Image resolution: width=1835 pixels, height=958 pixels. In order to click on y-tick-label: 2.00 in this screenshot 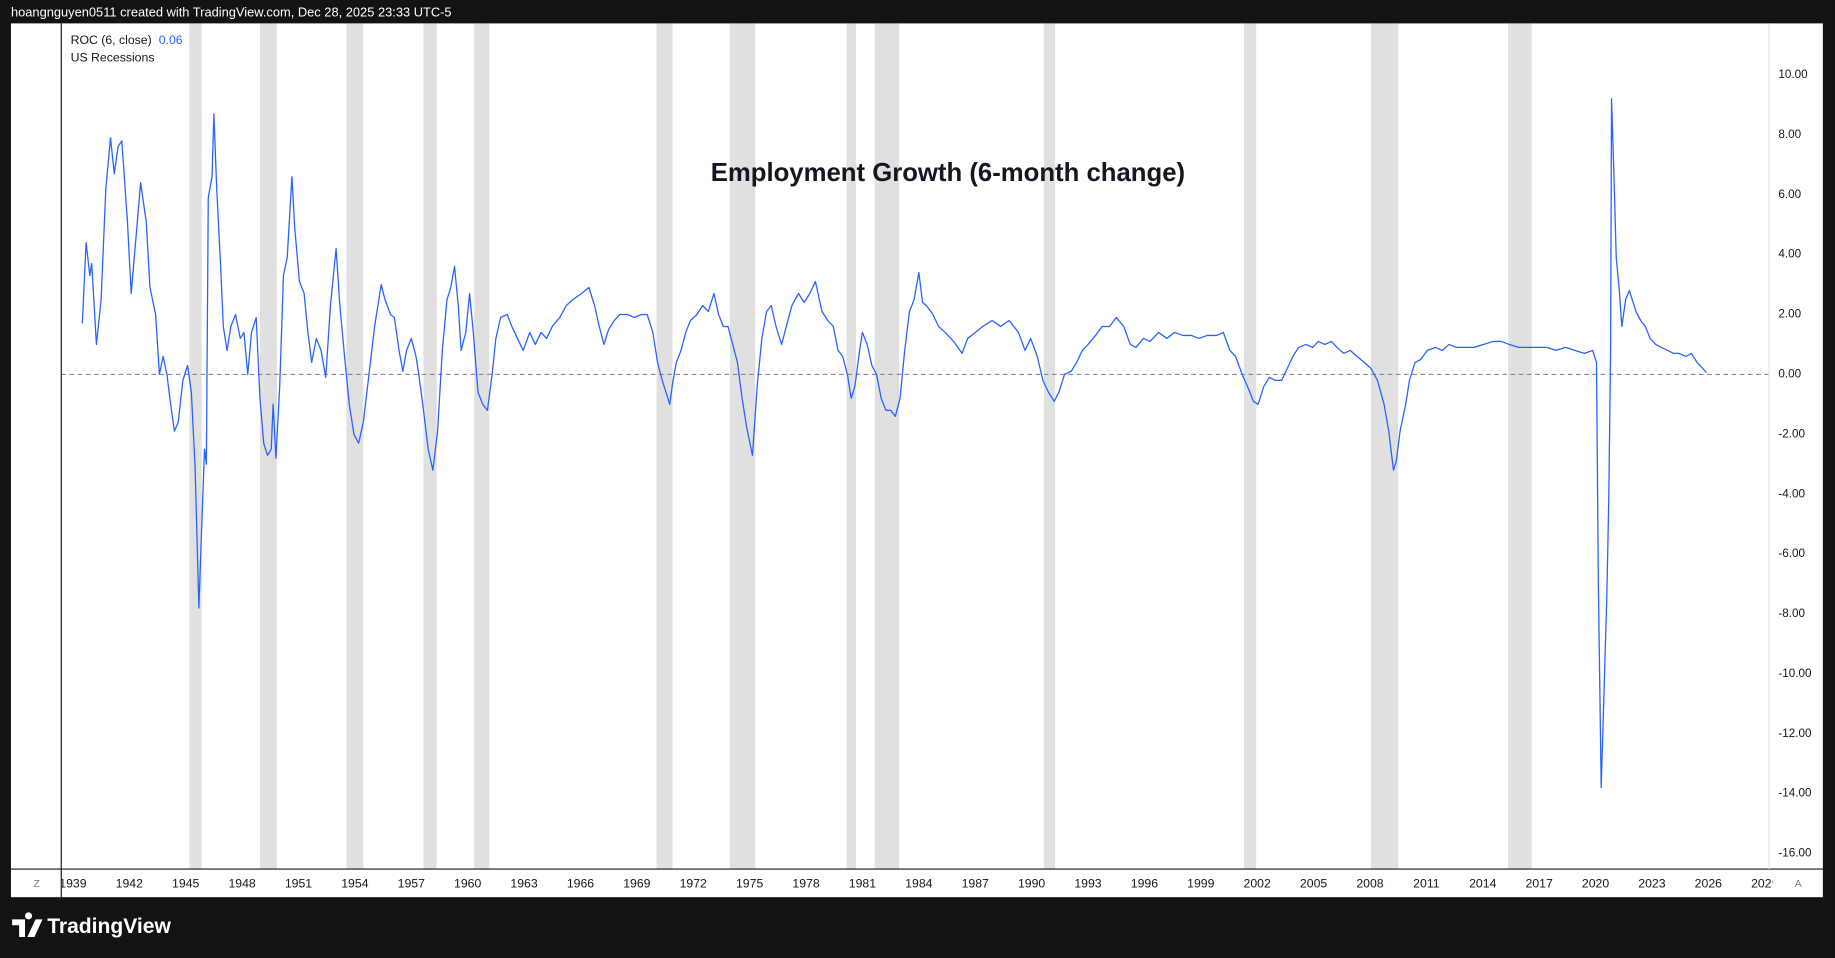, I will do `click(1789, 314)`.